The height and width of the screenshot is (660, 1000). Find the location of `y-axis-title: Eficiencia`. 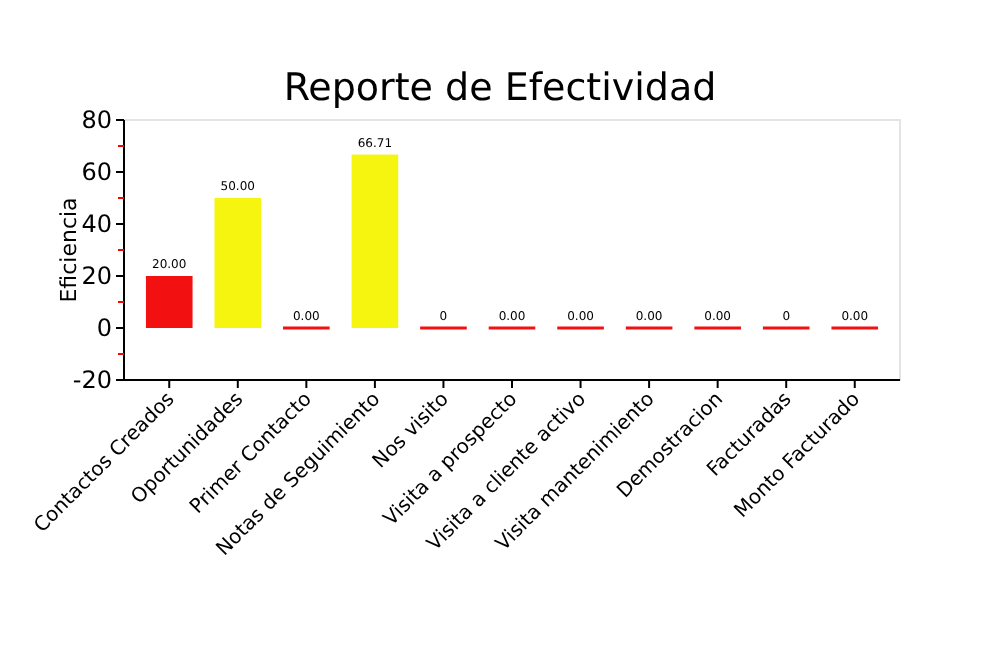

y-axis-title: Eficiencia is located at coordinates (69, 250).